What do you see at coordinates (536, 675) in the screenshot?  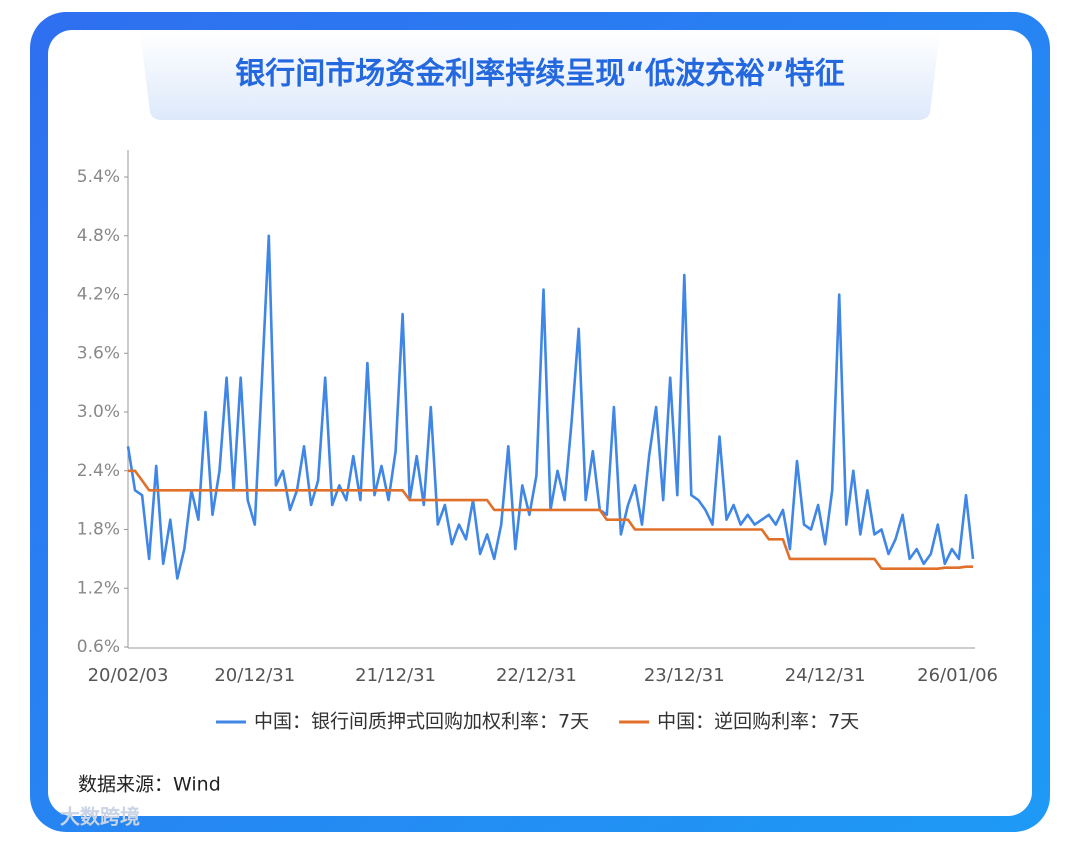 I see `x-tick-label: 22/12/31` at bounding box center [536, 675].